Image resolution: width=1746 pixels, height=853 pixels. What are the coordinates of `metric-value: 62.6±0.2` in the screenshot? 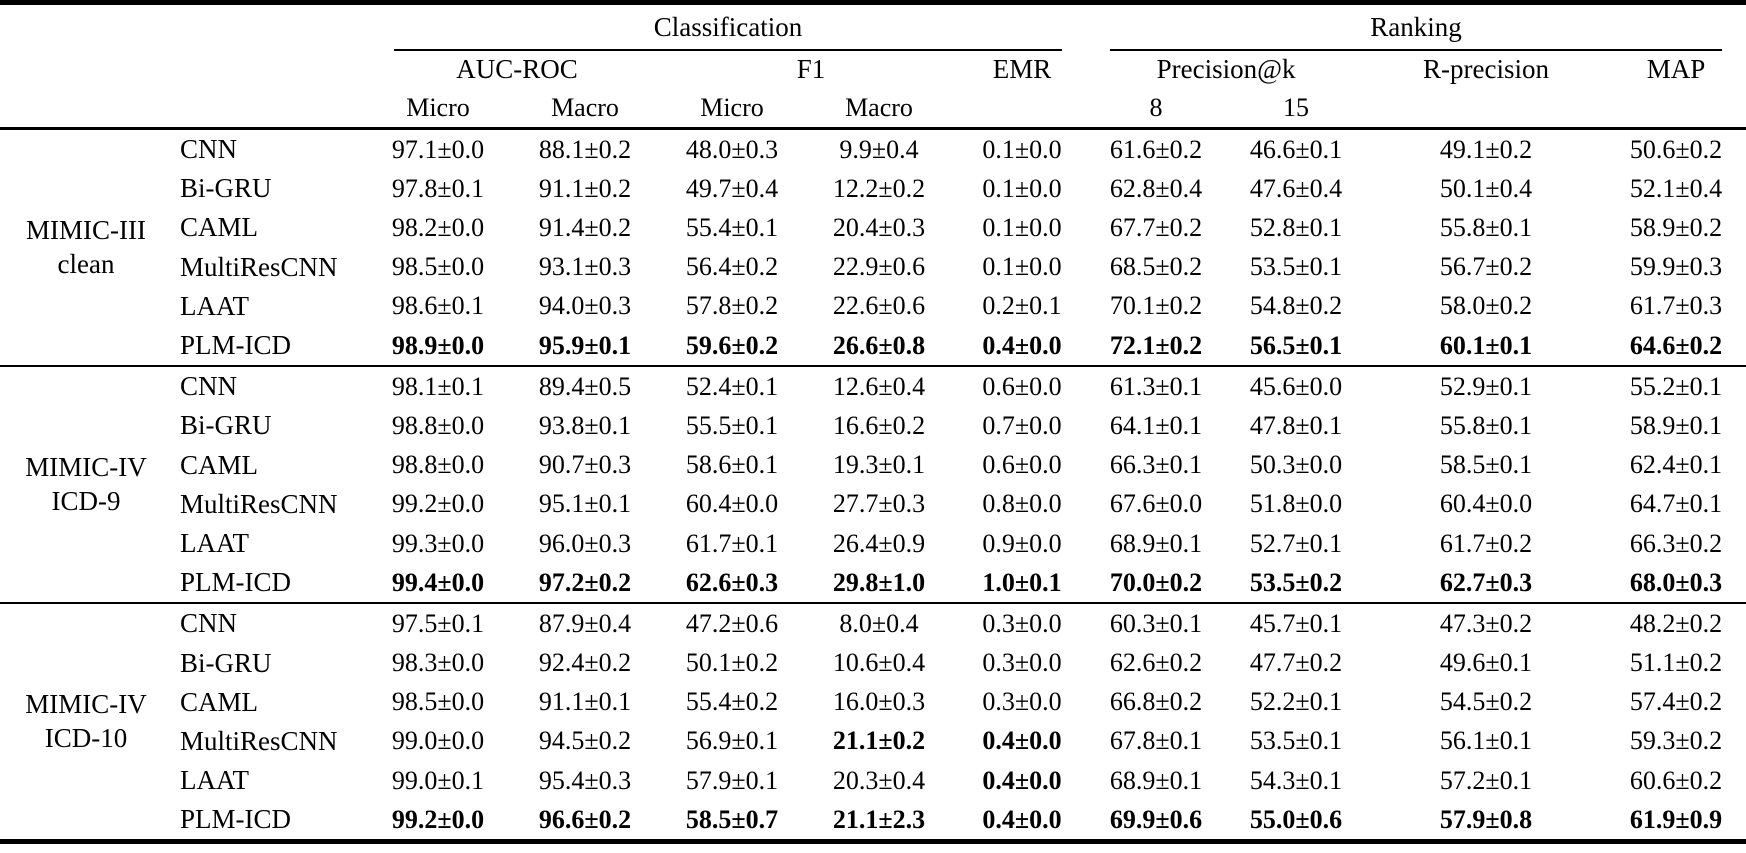 It's located at (1156, 663).